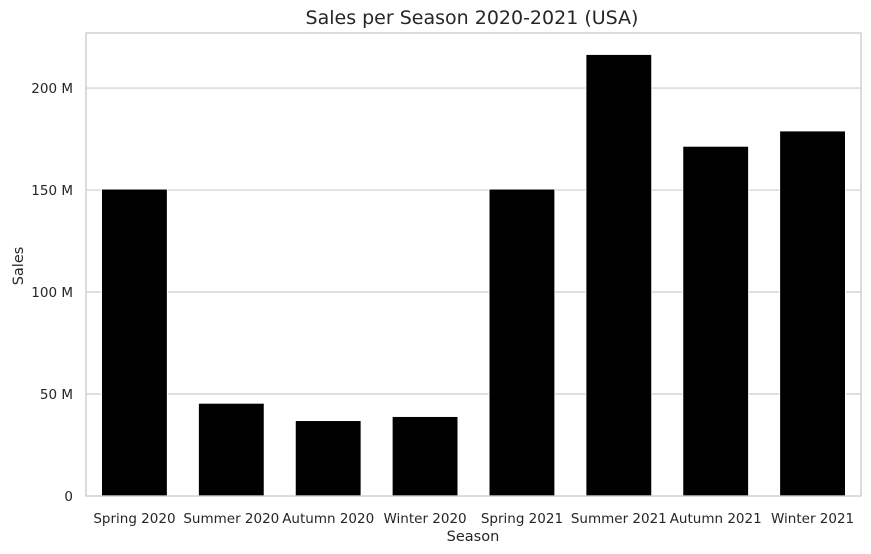 The width and height of the screenshot is (871, 554). Describe the element at coordinates (328, 519) in the screenshot. I see `x-tick-label: Autumn 2020` at that location.